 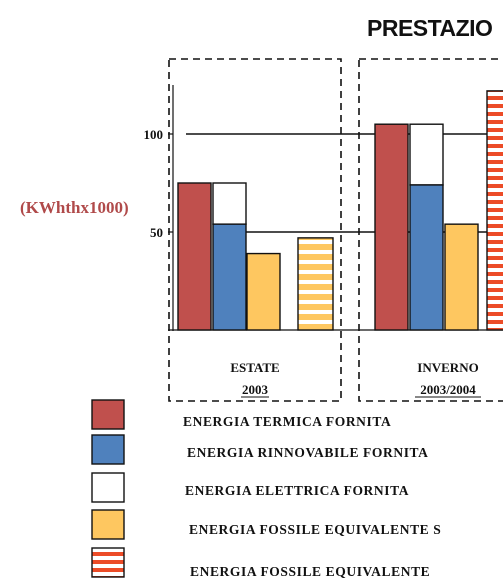 What do you see at coordinates (108, 524) in the screenshot?
I see `legend-swatch-fossile` at bounding box center [108, 524].